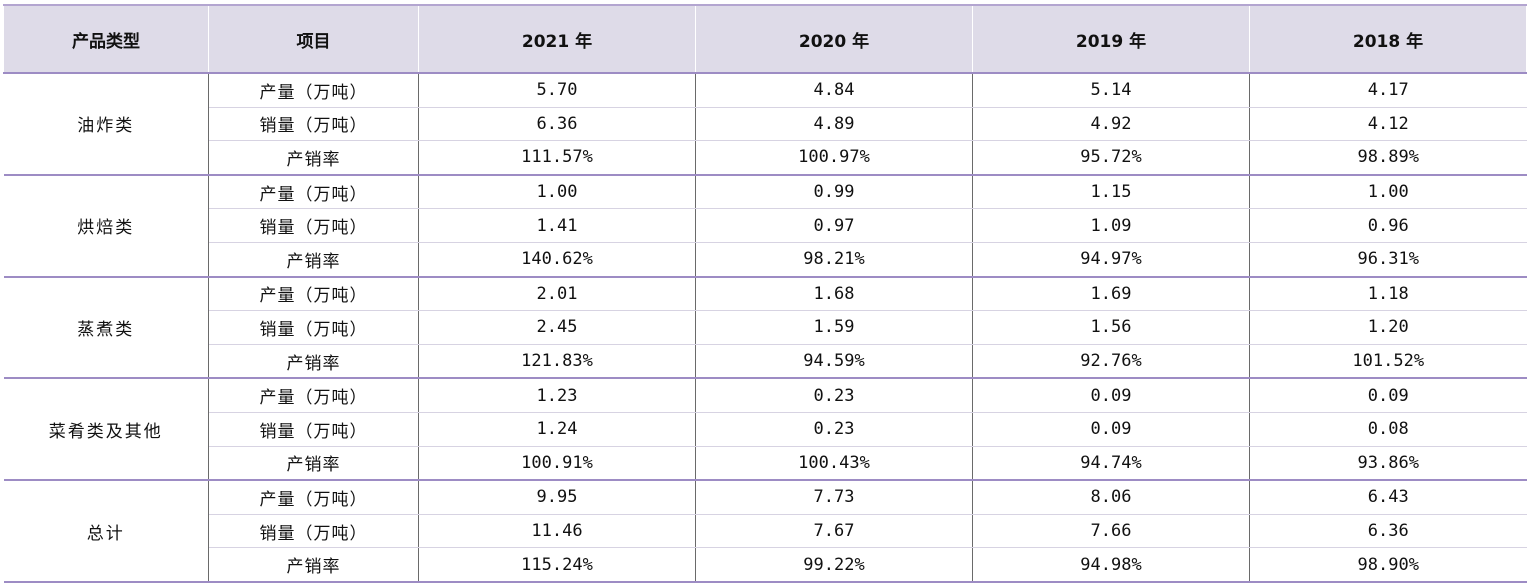 This screenshot has width=1533, height=583. What do you see at coordinates (557, 327) in the screenshot?
I see `value-cell: 2.45` at bounding box center [557, 327].